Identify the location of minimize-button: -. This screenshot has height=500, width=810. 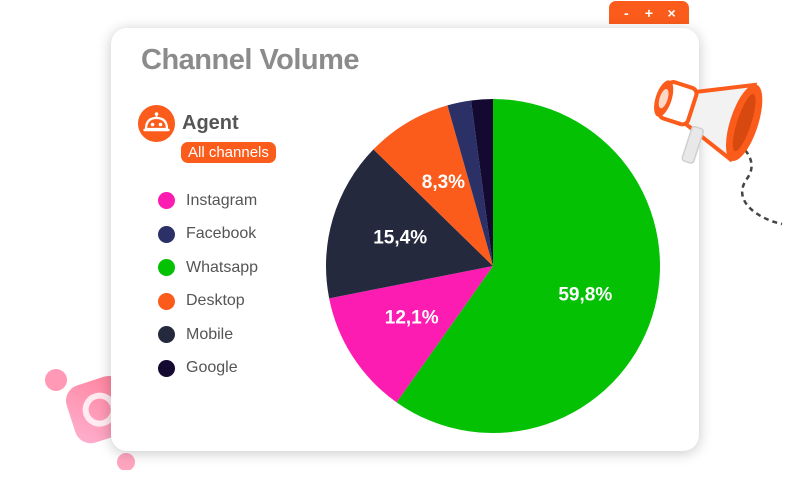
(626, 12).